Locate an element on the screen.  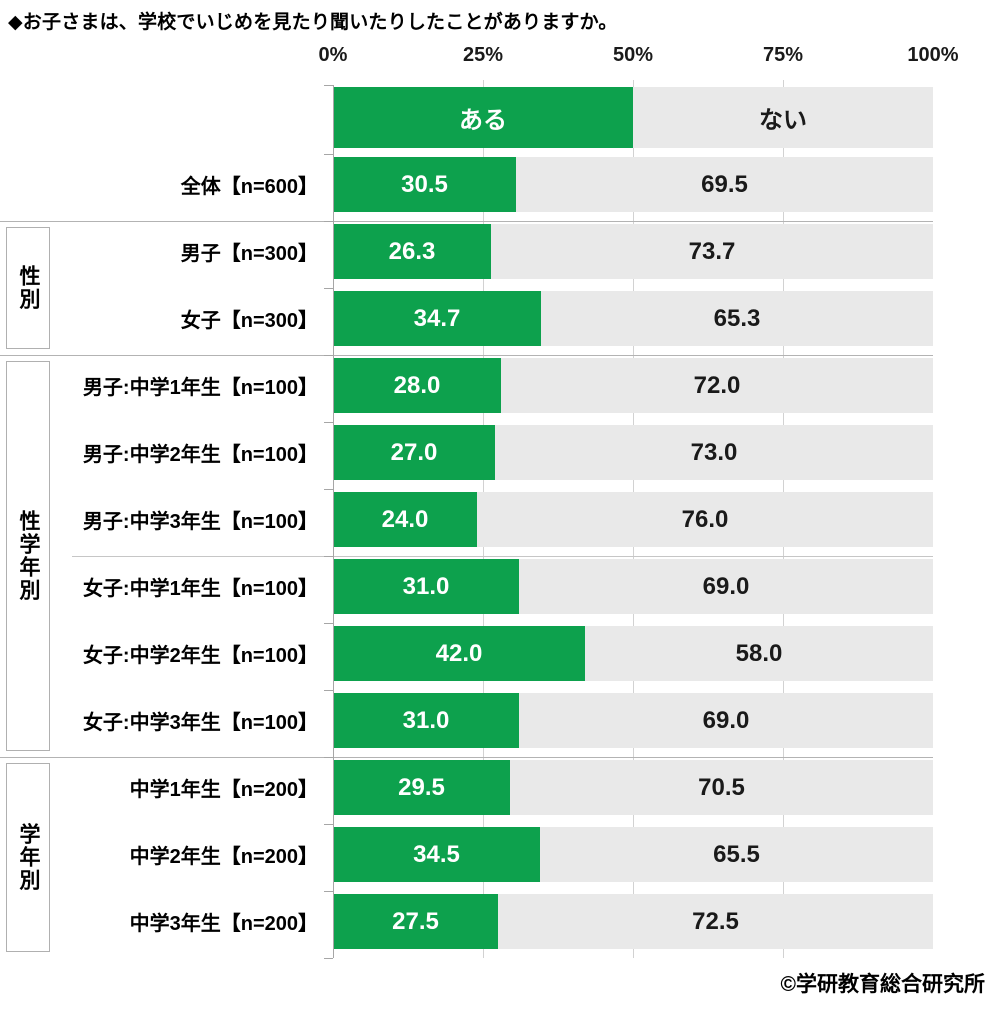
category-axis-line is located at coordinates (333, 521).